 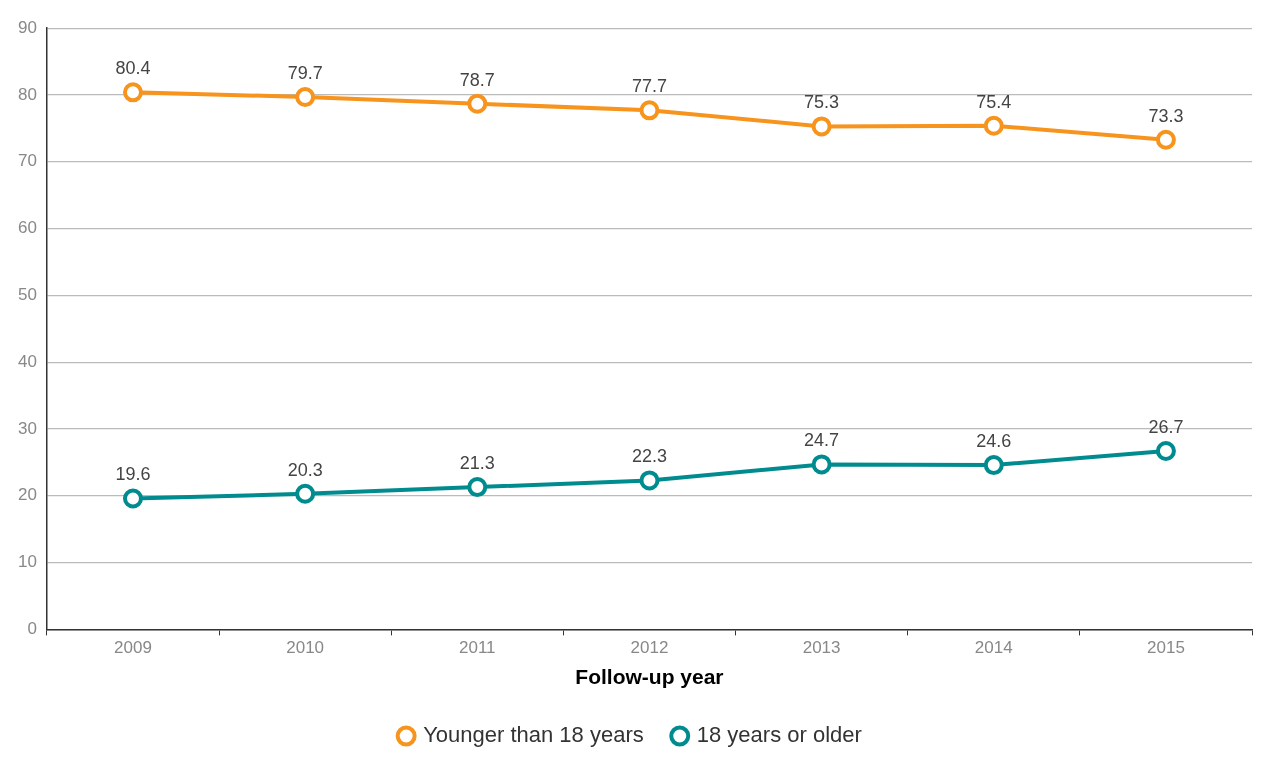 I want to click on legend-label: 18 years or older, so click(x=779, y=735).